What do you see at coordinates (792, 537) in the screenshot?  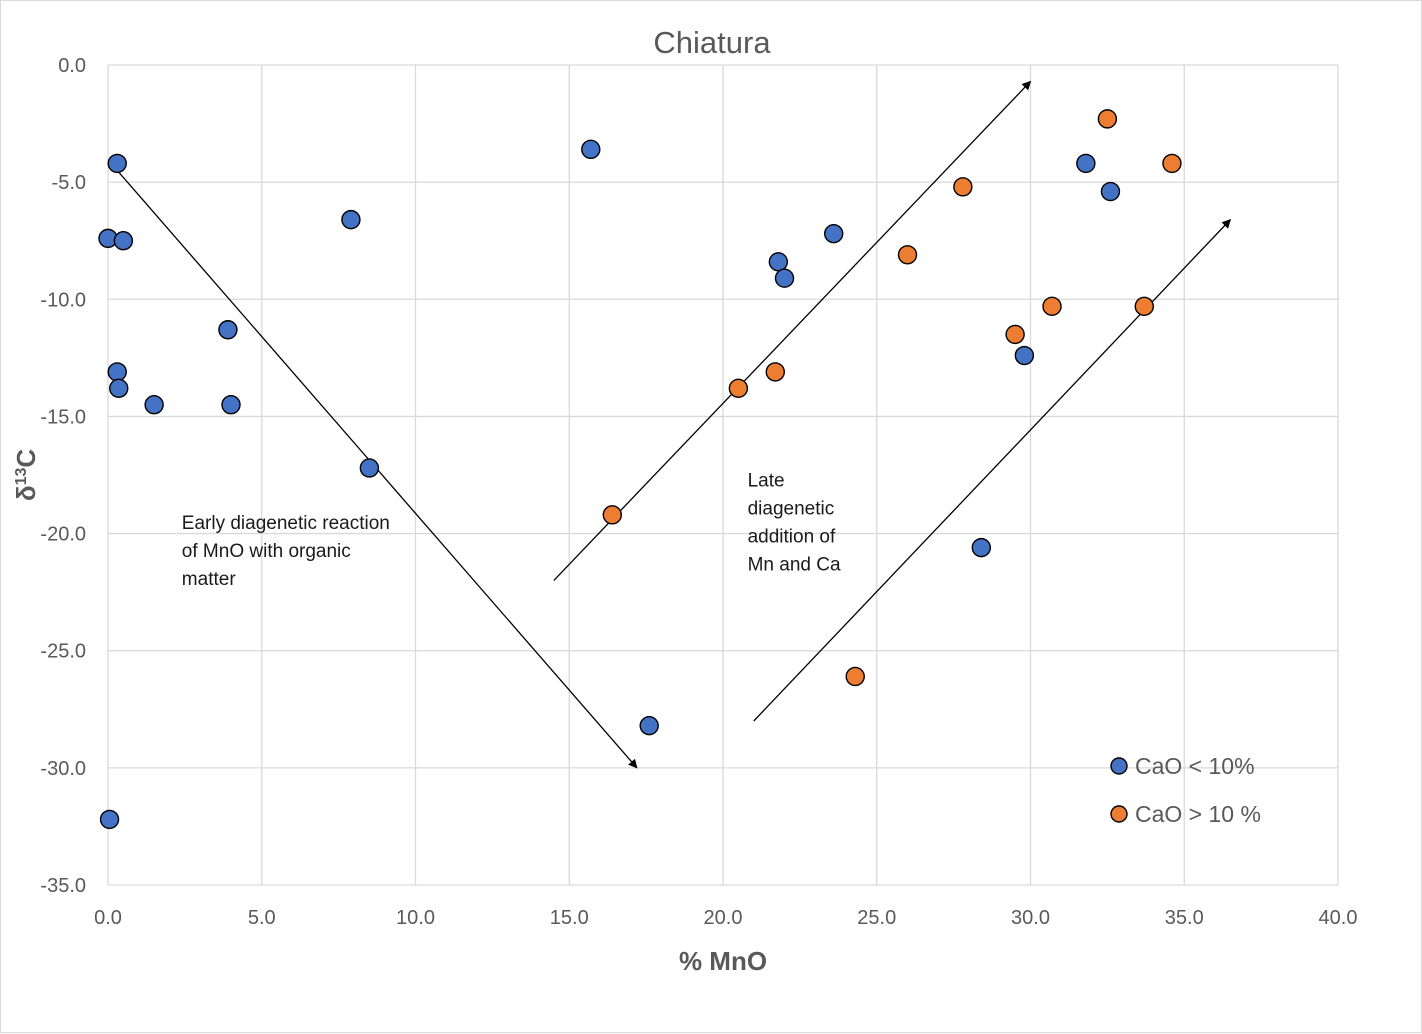 I see `annotation-line: addition of` at bounding box center [792, 537].